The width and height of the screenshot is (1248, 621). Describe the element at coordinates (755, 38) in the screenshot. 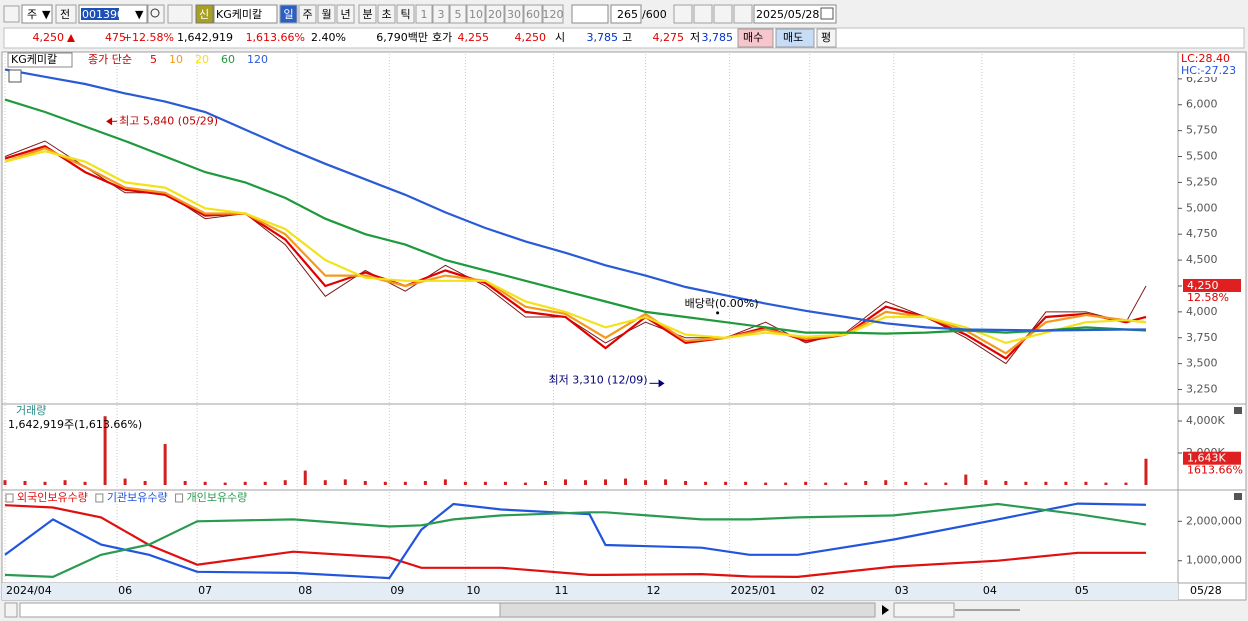

I see `buy-button` at that location.